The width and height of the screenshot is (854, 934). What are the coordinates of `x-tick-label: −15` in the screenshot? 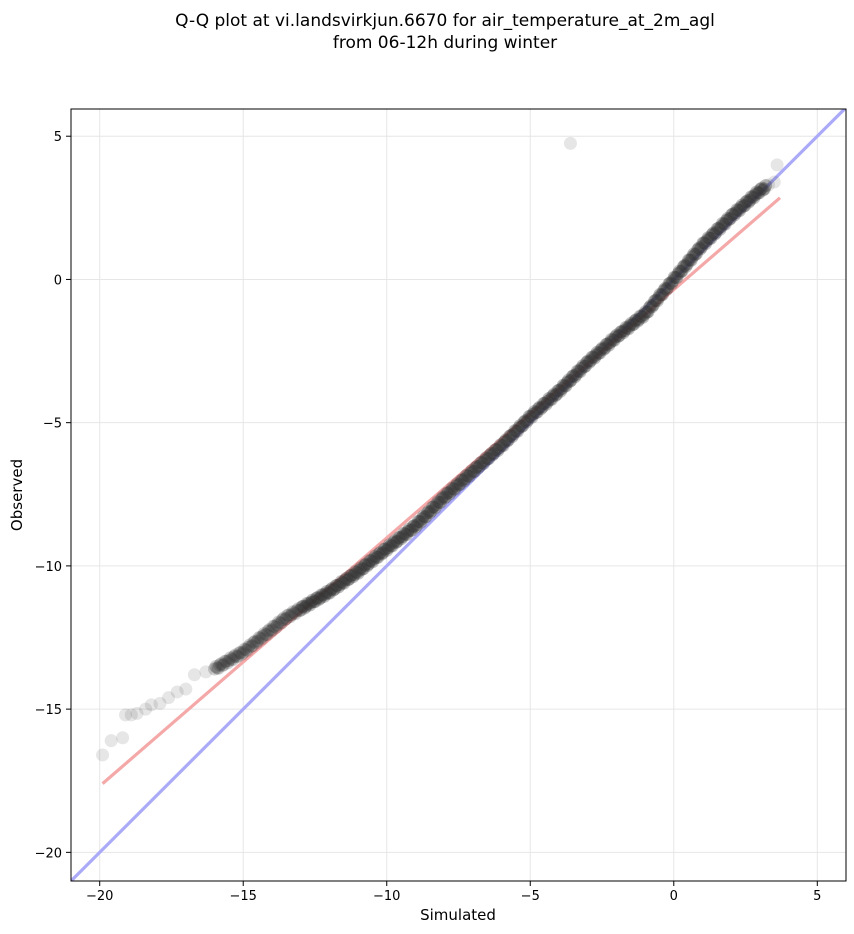 It's located at (243, 896).